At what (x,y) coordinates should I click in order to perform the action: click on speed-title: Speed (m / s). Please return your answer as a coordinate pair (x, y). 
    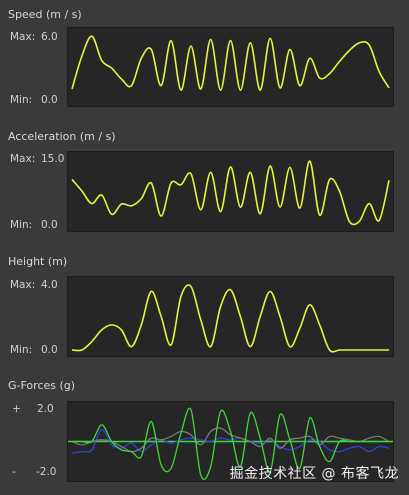
    Looking at the image, I should click on (45, 14).